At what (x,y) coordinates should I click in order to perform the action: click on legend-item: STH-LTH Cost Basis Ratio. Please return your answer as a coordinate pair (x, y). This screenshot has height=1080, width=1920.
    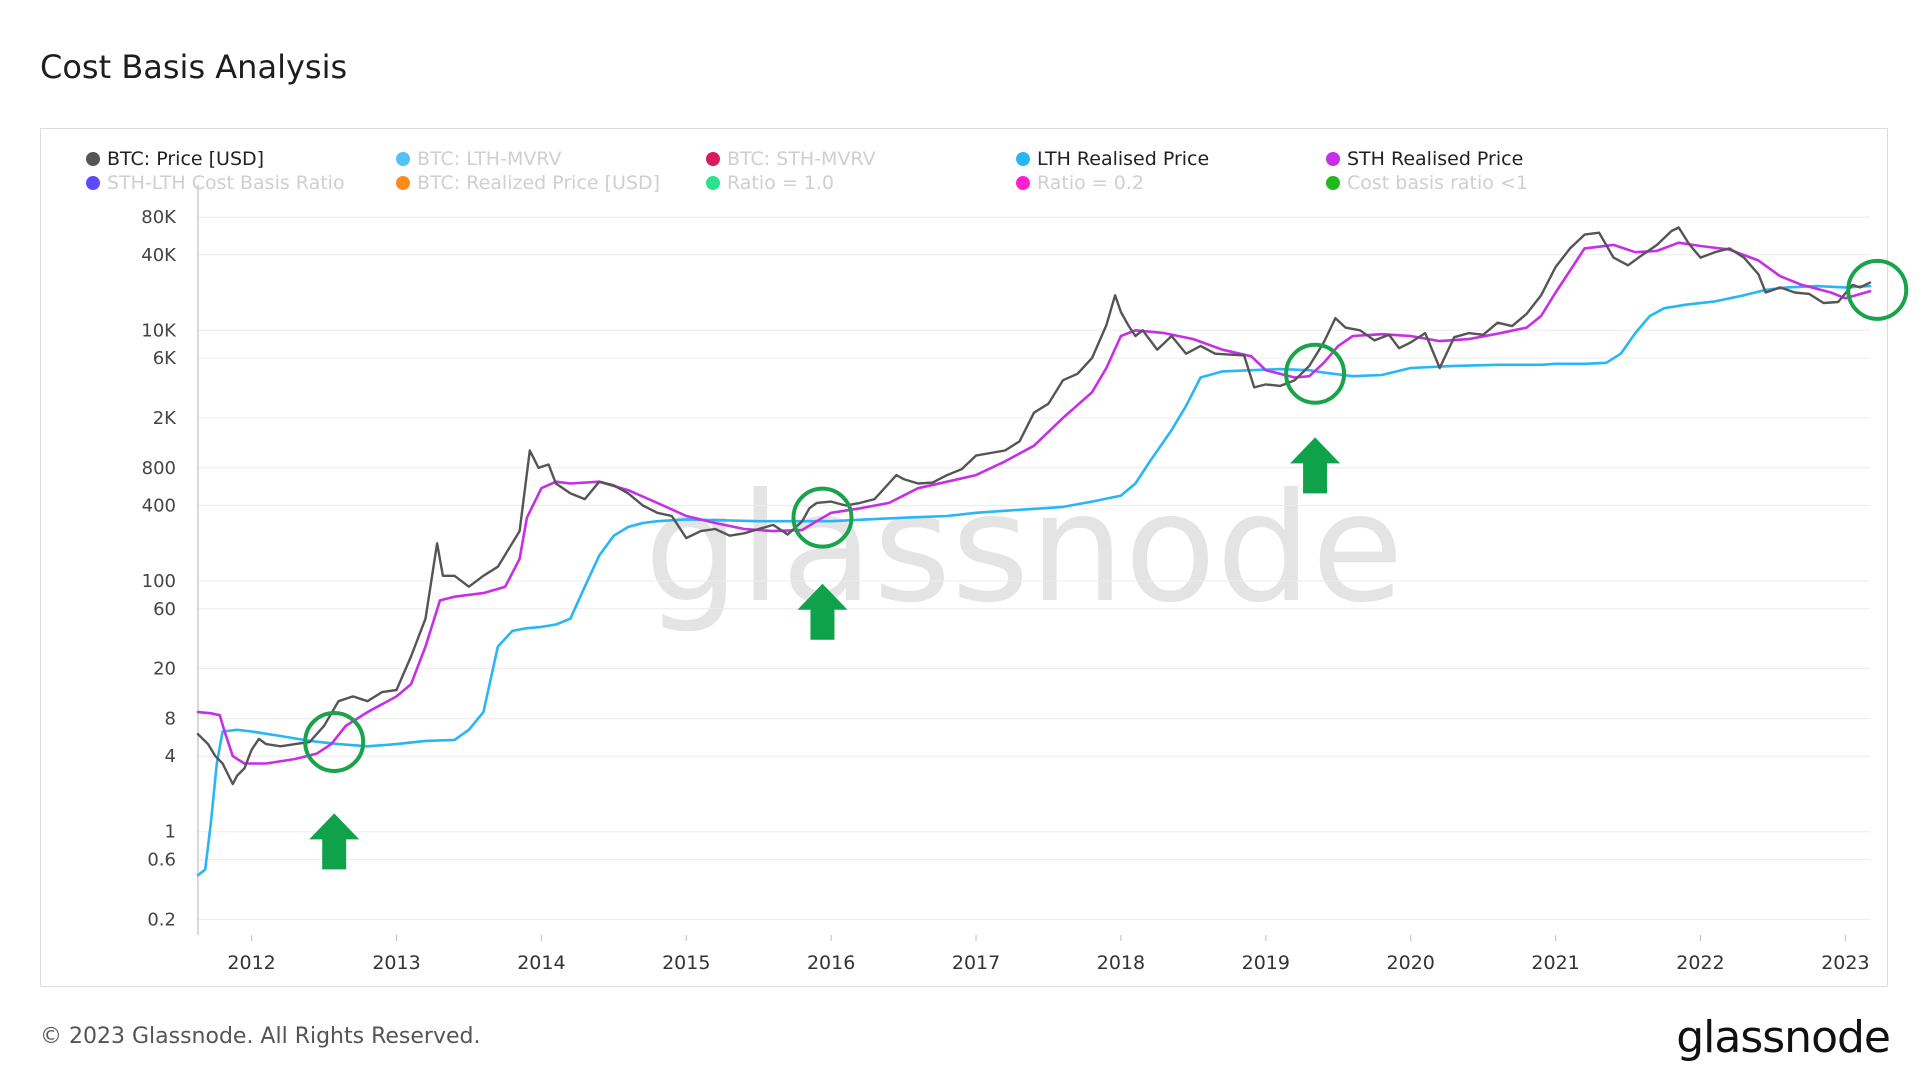
    Looking at the image, I should click on (215, 183).